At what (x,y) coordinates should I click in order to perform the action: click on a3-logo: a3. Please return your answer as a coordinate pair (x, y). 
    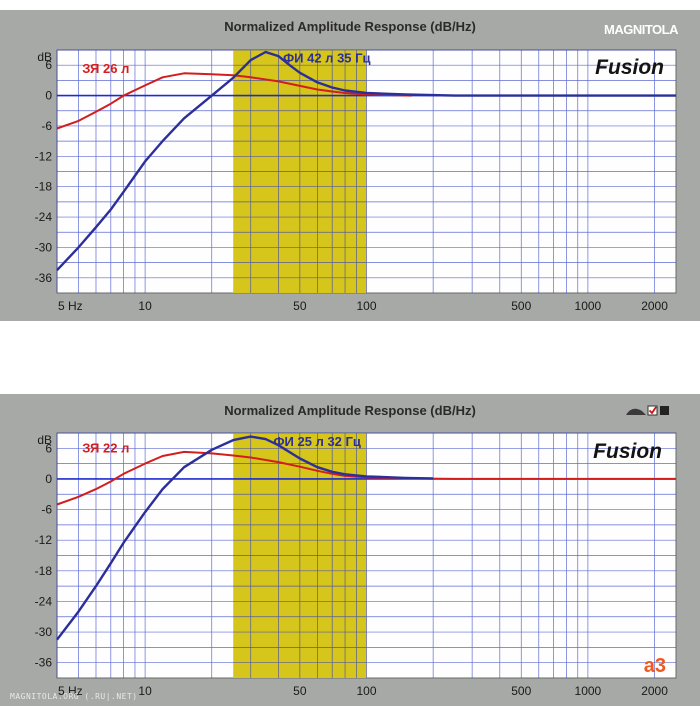
    Looking at the image, I should click on (655, 666).